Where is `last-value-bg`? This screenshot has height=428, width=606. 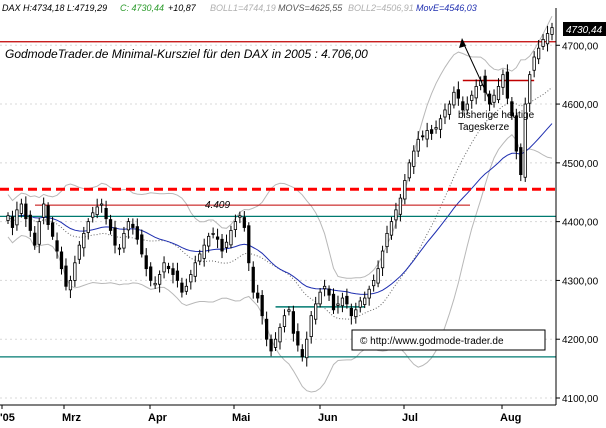
last-value-bg is located at coordinates (584, 29).